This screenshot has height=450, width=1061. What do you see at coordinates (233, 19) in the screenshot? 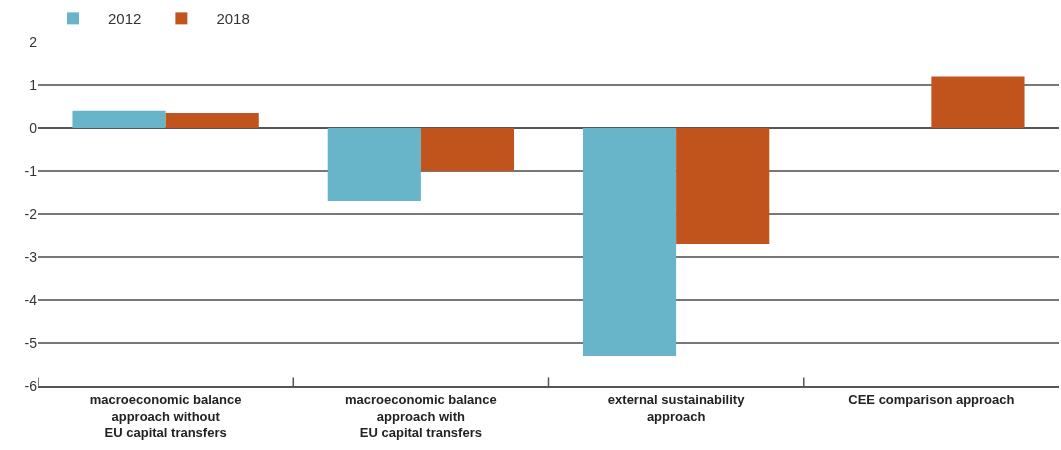
I see `legend-label: 2018` at bounding box center [233, 19].